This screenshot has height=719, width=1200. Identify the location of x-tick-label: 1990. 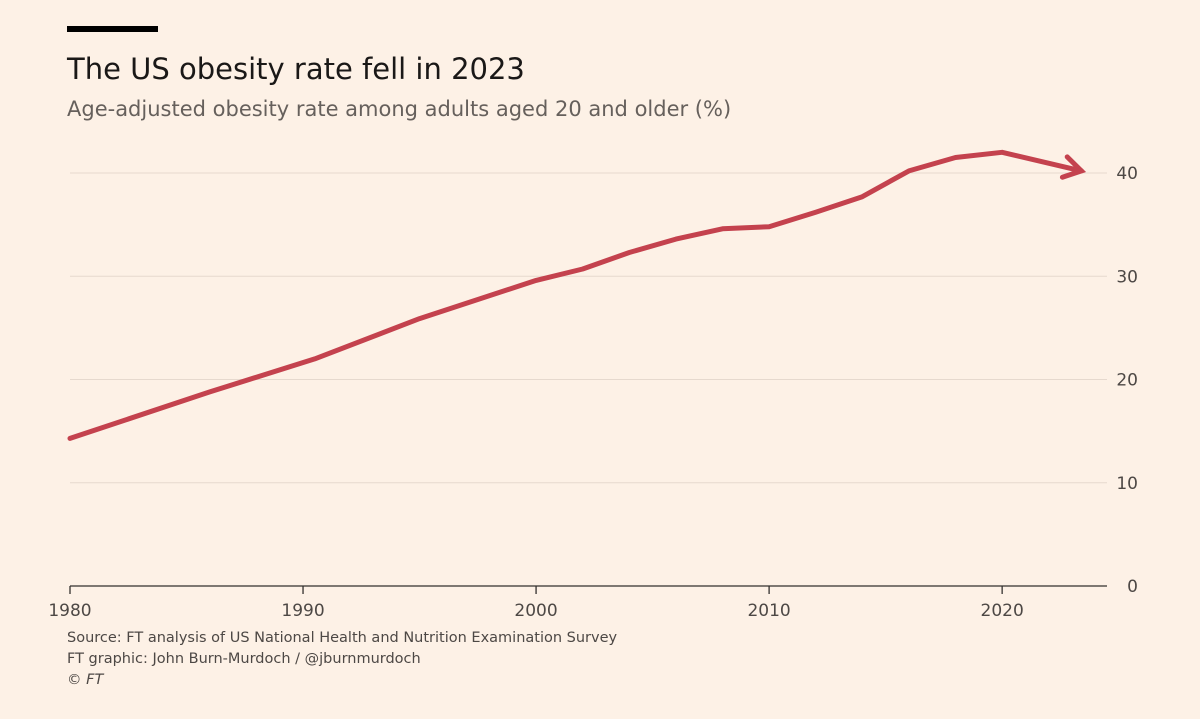
(302, 610).